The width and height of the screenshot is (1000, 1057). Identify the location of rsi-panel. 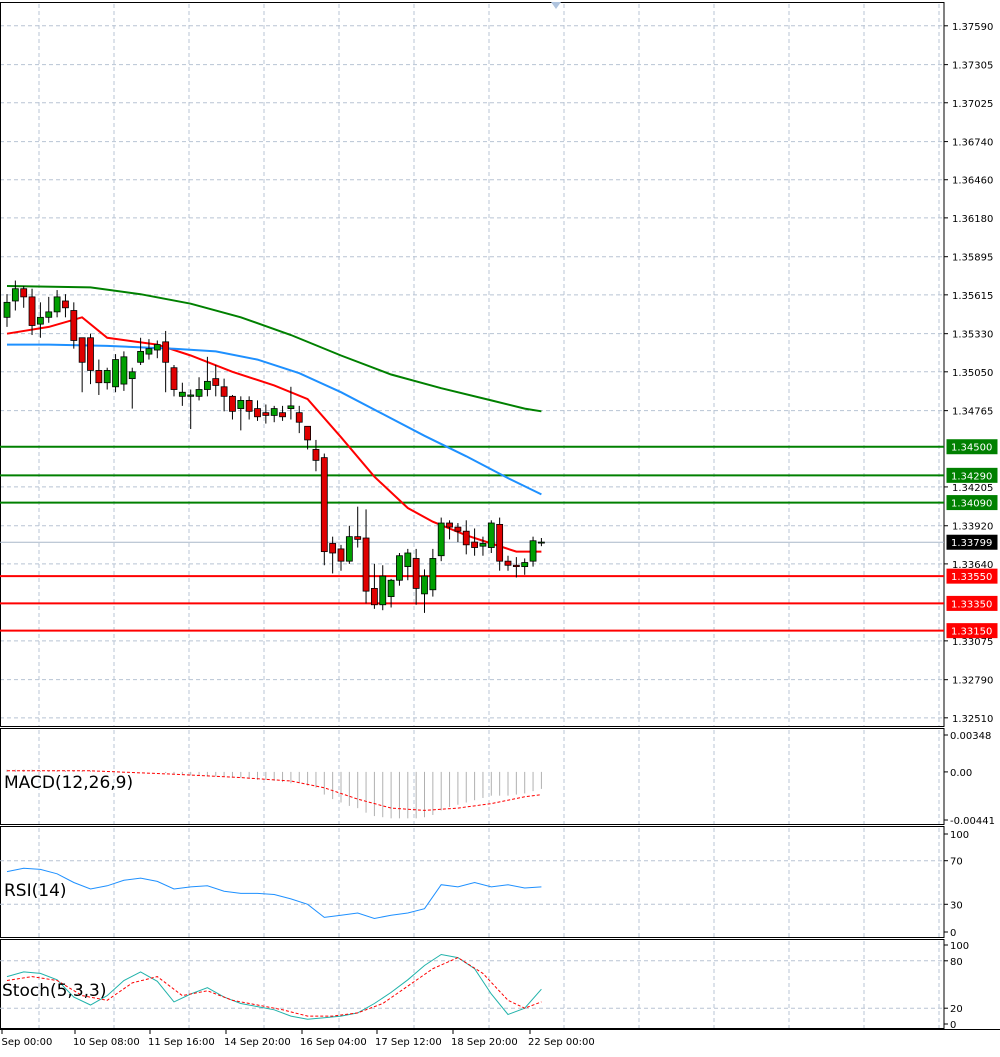
(472, 890).